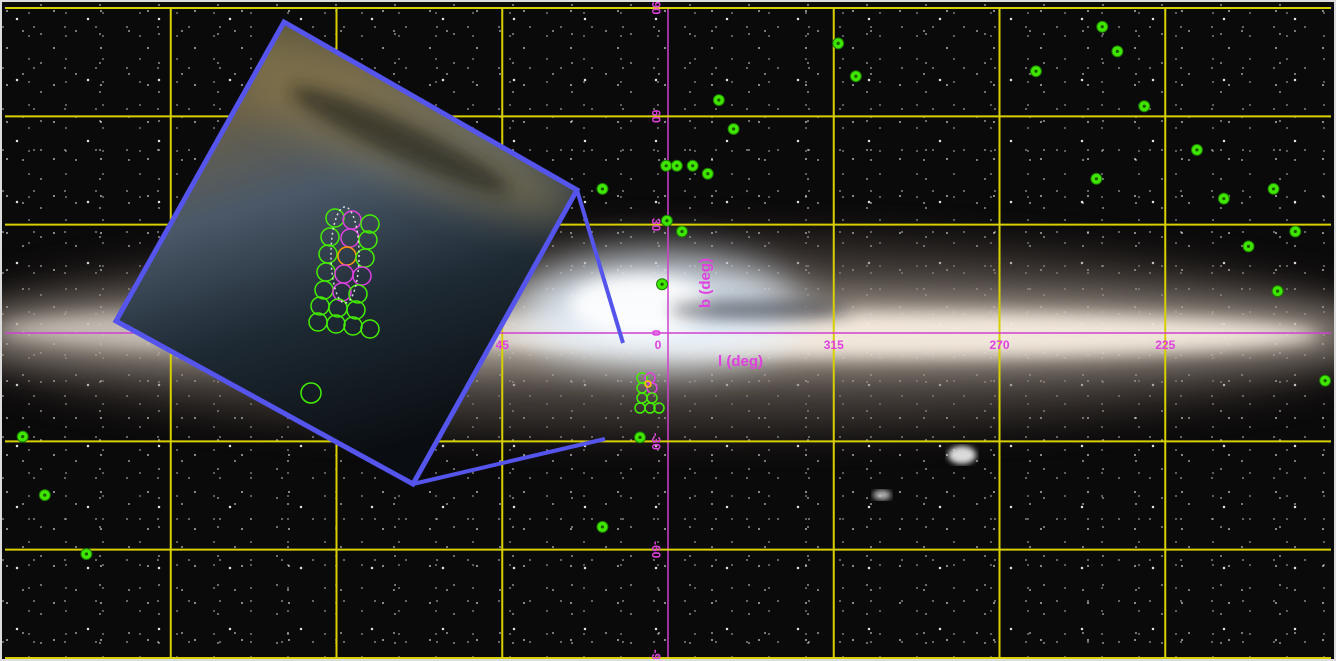 Image resolution: width=1336 pixels, height=661 pixels. I want to click on x-tick-label: 315, so click(834, 345).